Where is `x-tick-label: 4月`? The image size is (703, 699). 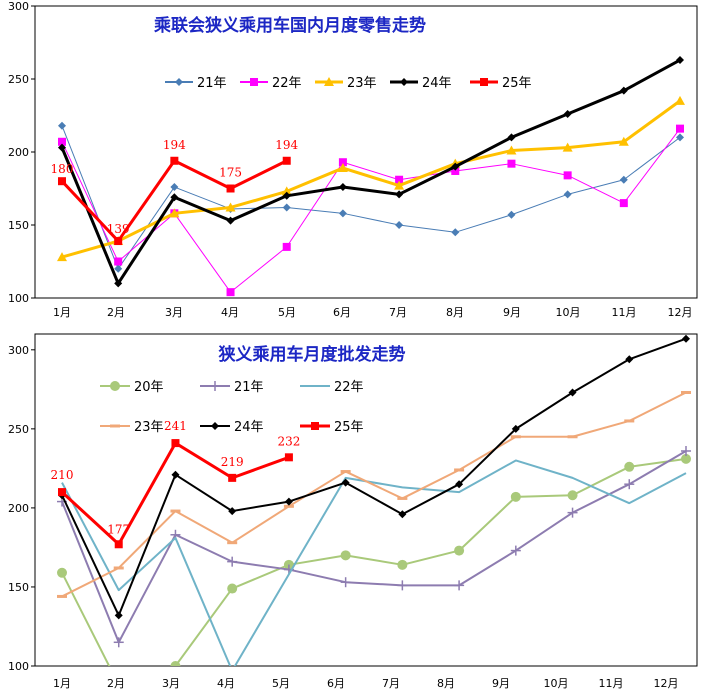
x-tick-label: 4月 is located at coordinates (226, 683).